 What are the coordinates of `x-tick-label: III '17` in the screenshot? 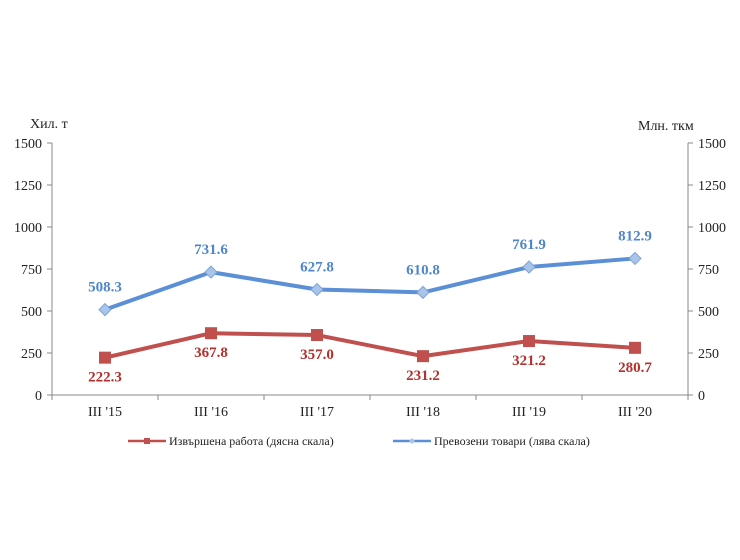 It's located at (317, 412).